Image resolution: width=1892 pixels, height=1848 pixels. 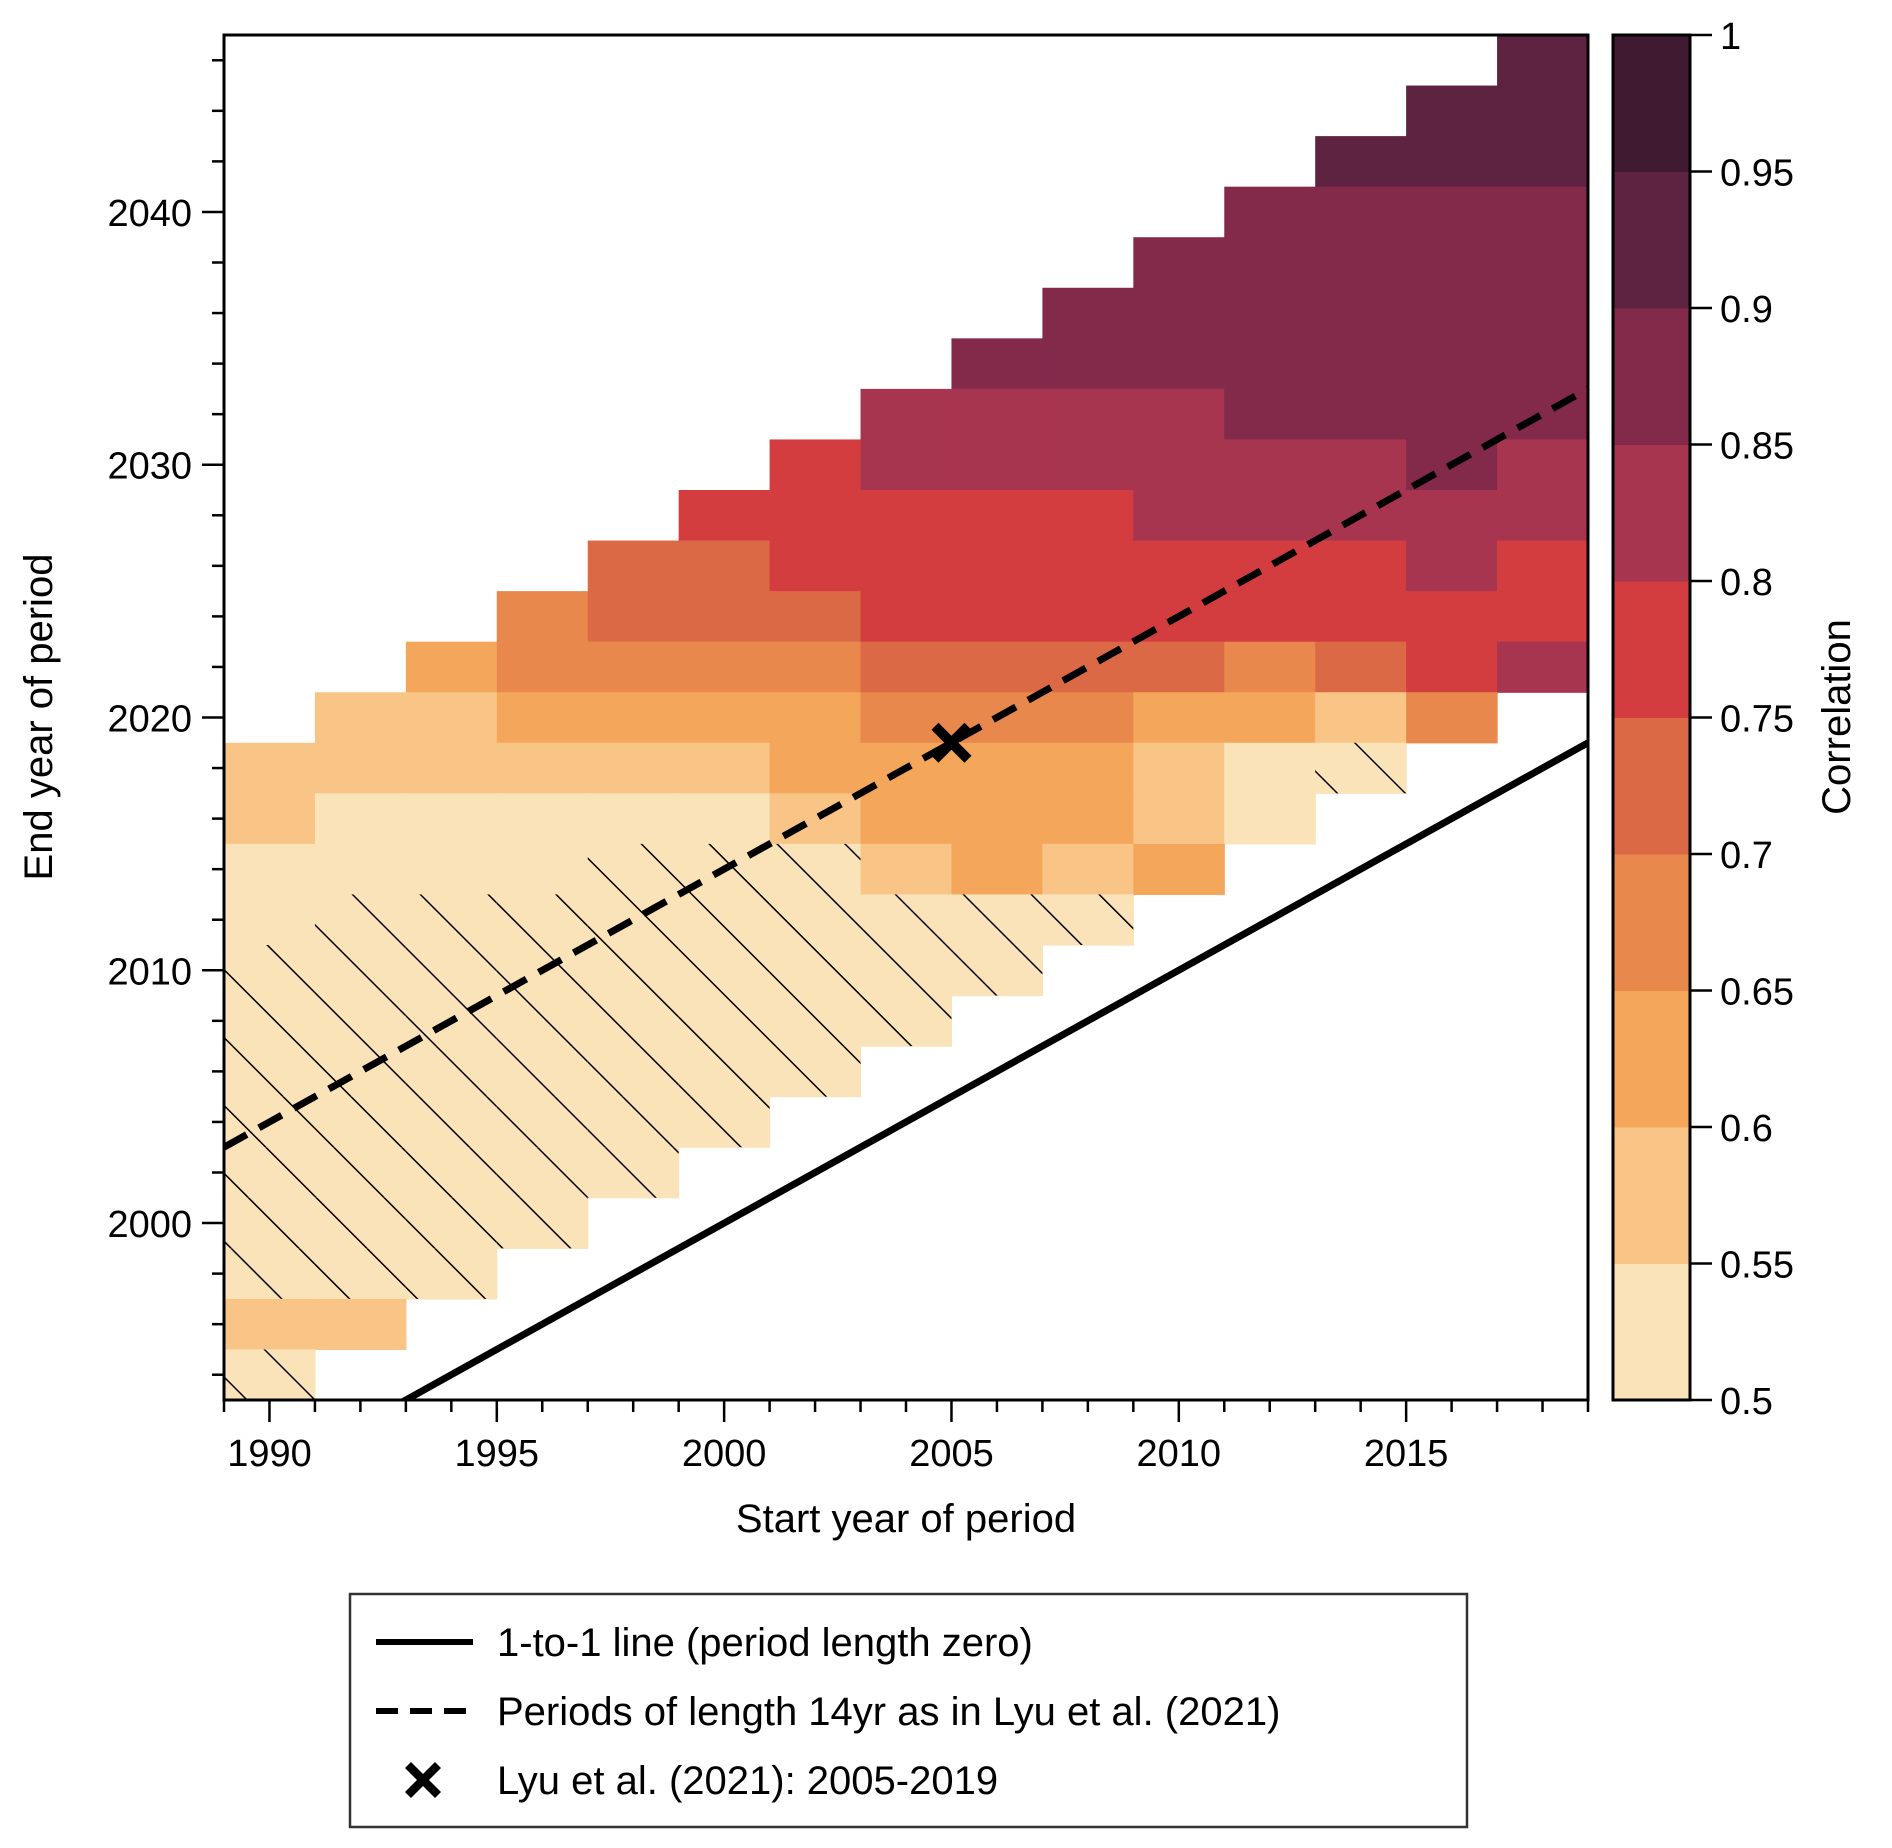 What do you see at coordinates (149, 467) in the screenshot?
I see `y-tick-label: 2030` at bounding box center [149, 467].